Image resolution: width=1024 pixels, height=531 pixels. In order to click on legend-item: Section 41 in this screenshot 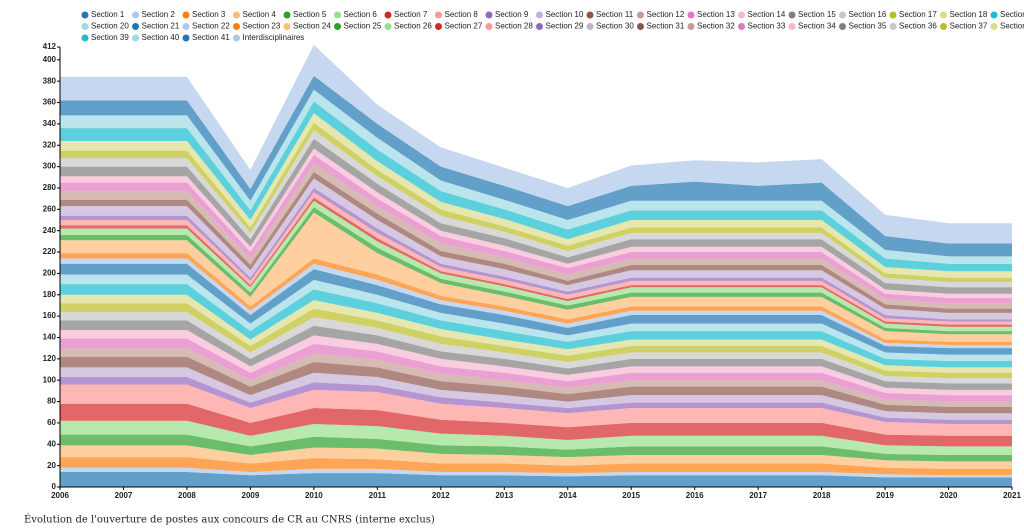, I will do `click(206, 37)`.